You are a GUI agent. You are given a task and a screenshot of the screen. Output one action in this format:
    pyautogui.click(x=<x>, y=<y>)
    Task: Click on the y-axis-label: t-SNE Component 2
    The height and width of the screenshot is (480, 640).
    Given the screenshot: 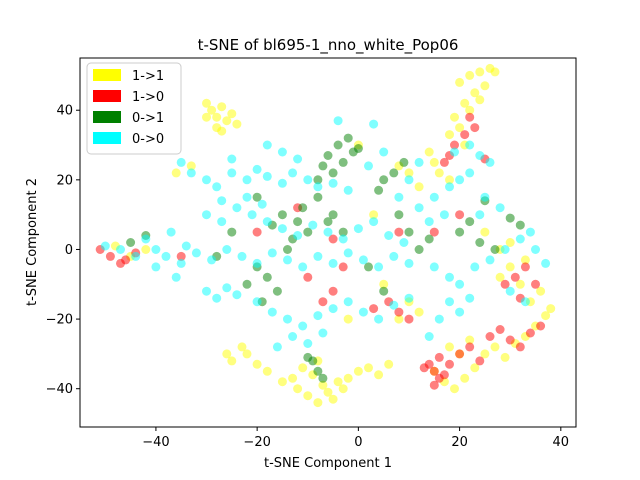 What is the action you would take?
    pyautogui.click(x=32, y=242)
    